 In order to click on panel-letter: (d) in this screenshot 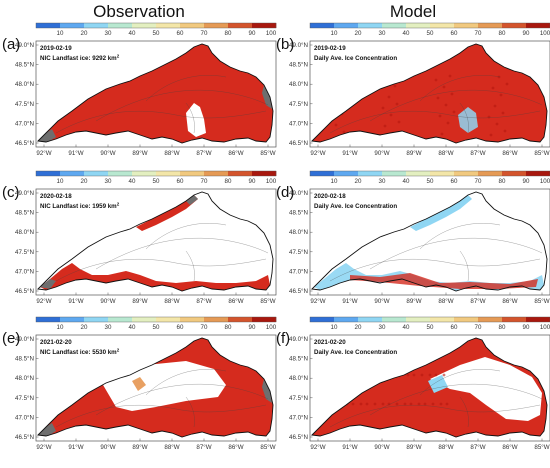, I will do `click(285, 192)`.